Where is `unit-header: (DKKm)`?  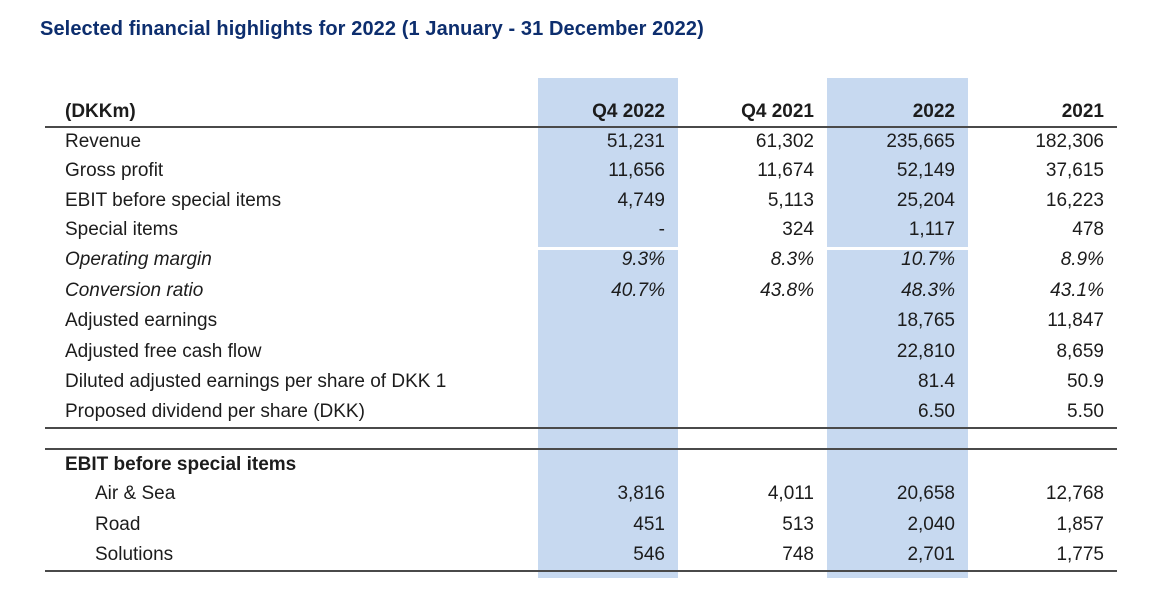 unit-header: (DKKm) is located at coordinates (291, 103).